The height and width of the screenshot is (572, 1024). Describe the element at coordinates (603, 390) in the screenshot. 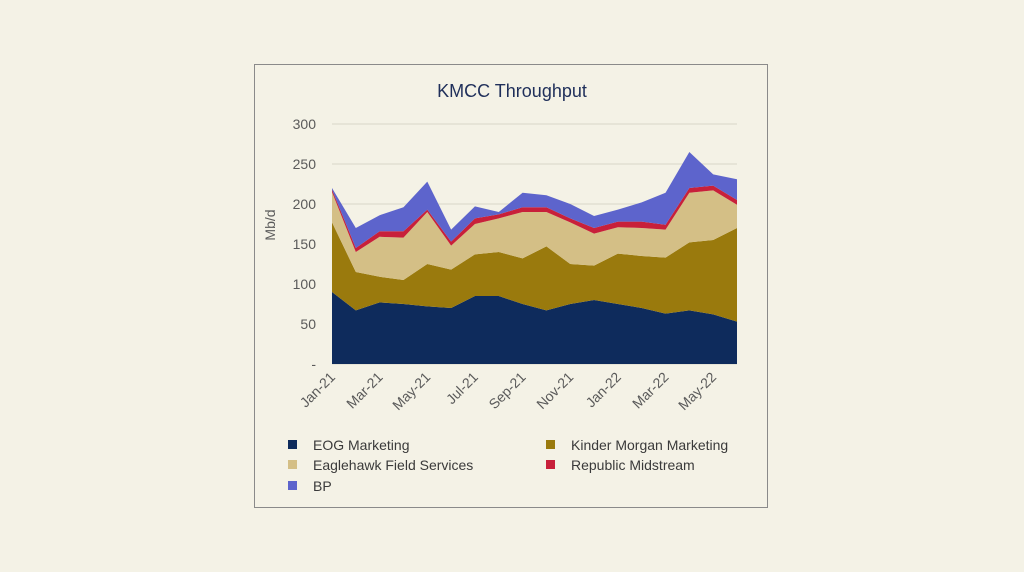

I see `x-tick-label: Jan-22` at that location.